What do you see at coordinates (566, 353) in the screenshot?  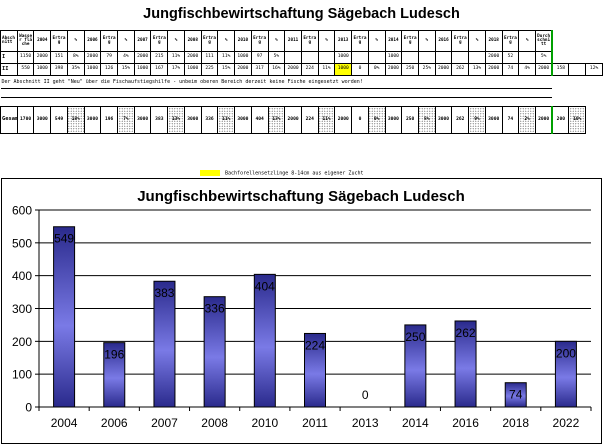 I see `data-label: 200` at bounding box center [566, 353].